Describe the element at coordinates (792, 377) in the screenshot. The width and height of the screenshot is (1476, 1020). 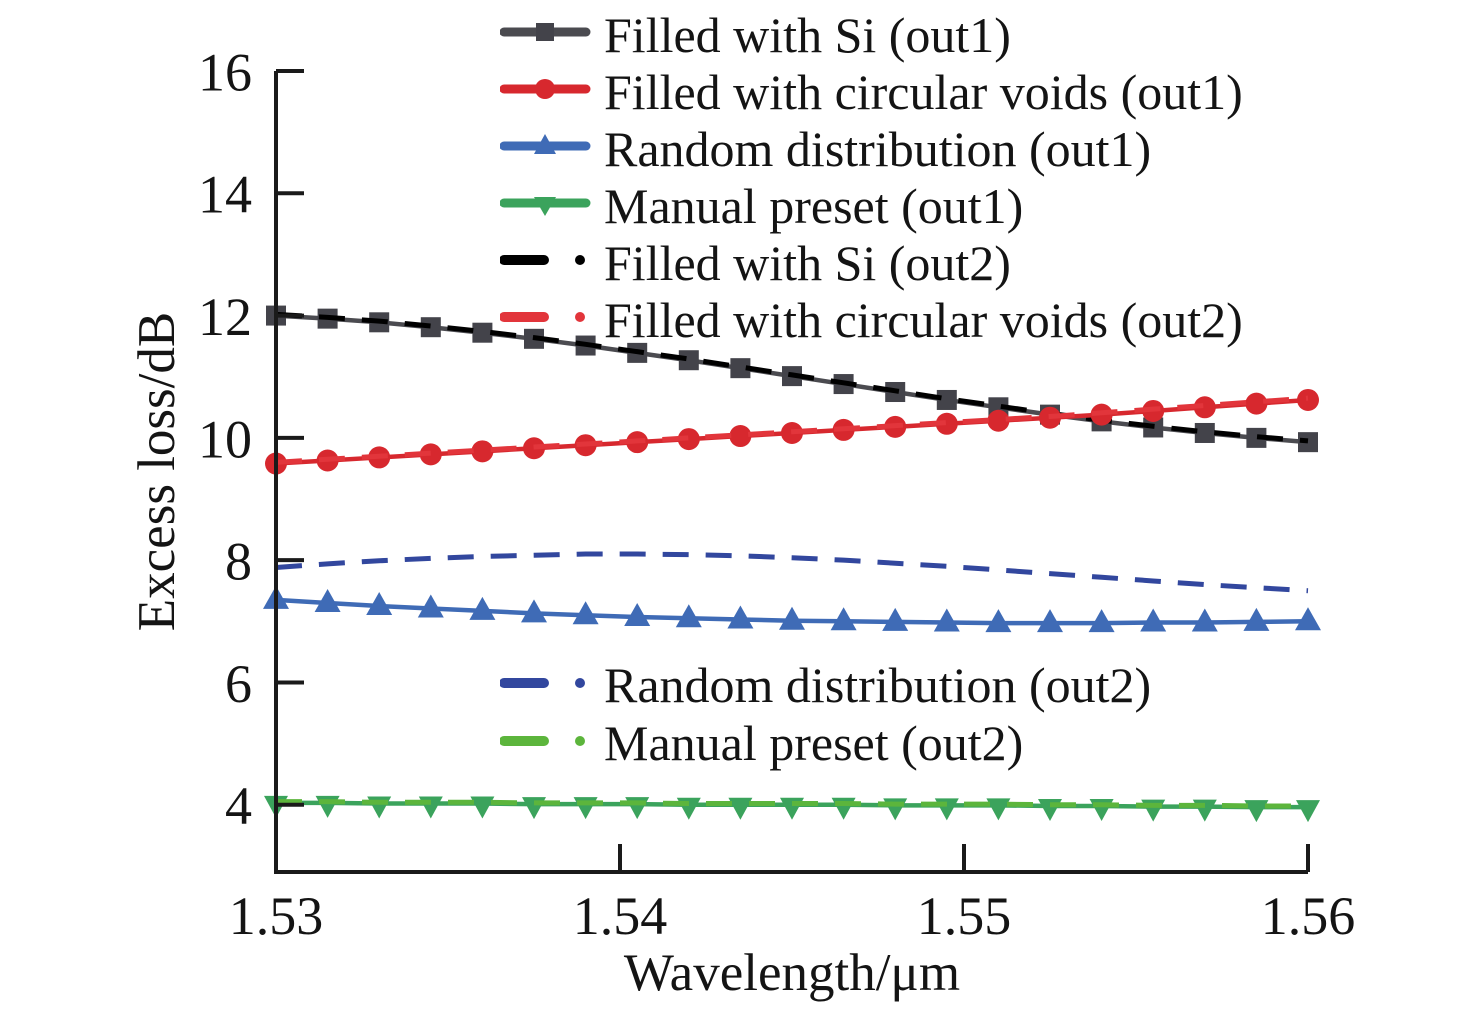
I see `series-line-filled-with-si-out2` at that location.